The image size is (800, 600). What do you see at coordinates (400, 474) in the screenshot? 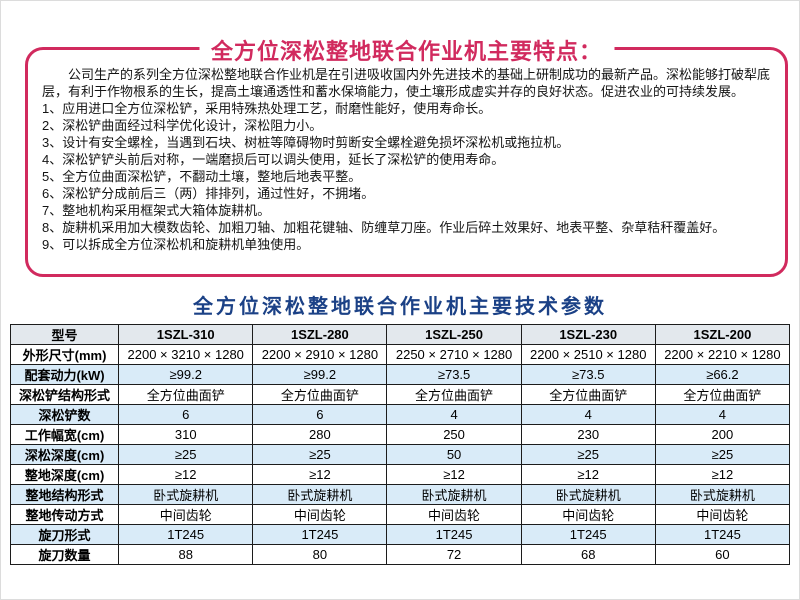
I see `table-row: 整地深度(cm) ≥12 ≥12 ≥12 ≥12 ≥12` at bounding box center [400, 474].